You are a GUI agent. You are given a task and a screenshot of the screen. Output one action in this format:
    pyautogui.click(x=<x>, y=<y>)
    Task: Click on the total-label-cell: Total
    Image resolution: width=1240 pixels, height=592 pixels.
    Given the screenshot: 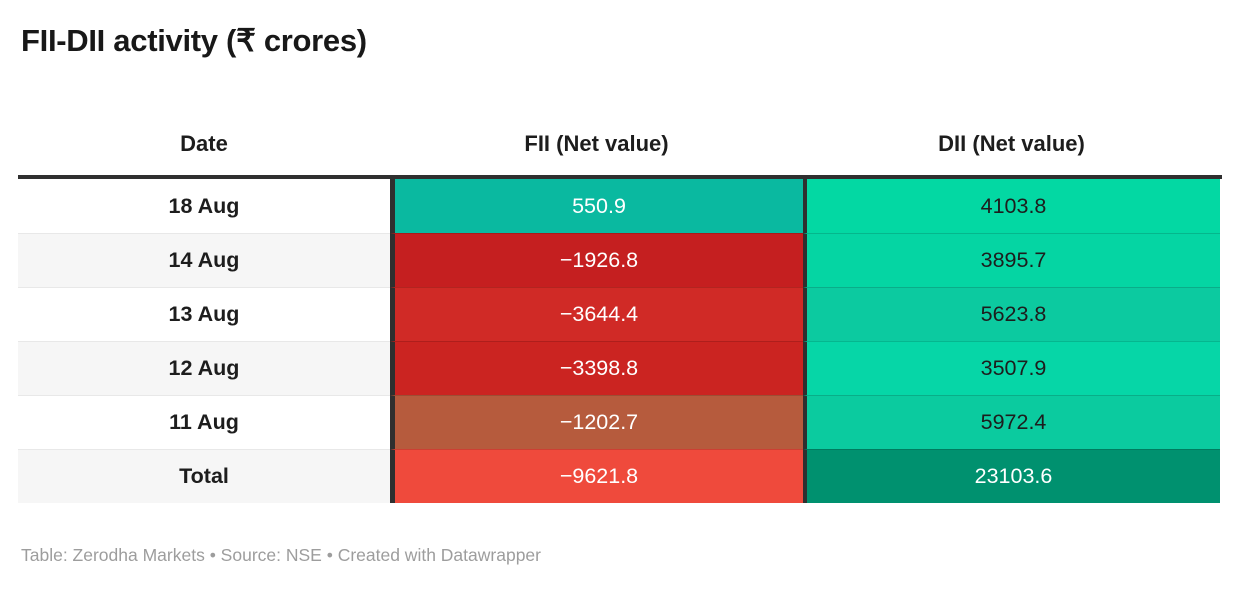 What is the action you would take?
    pyautogui.click(x=204, y=476)
    